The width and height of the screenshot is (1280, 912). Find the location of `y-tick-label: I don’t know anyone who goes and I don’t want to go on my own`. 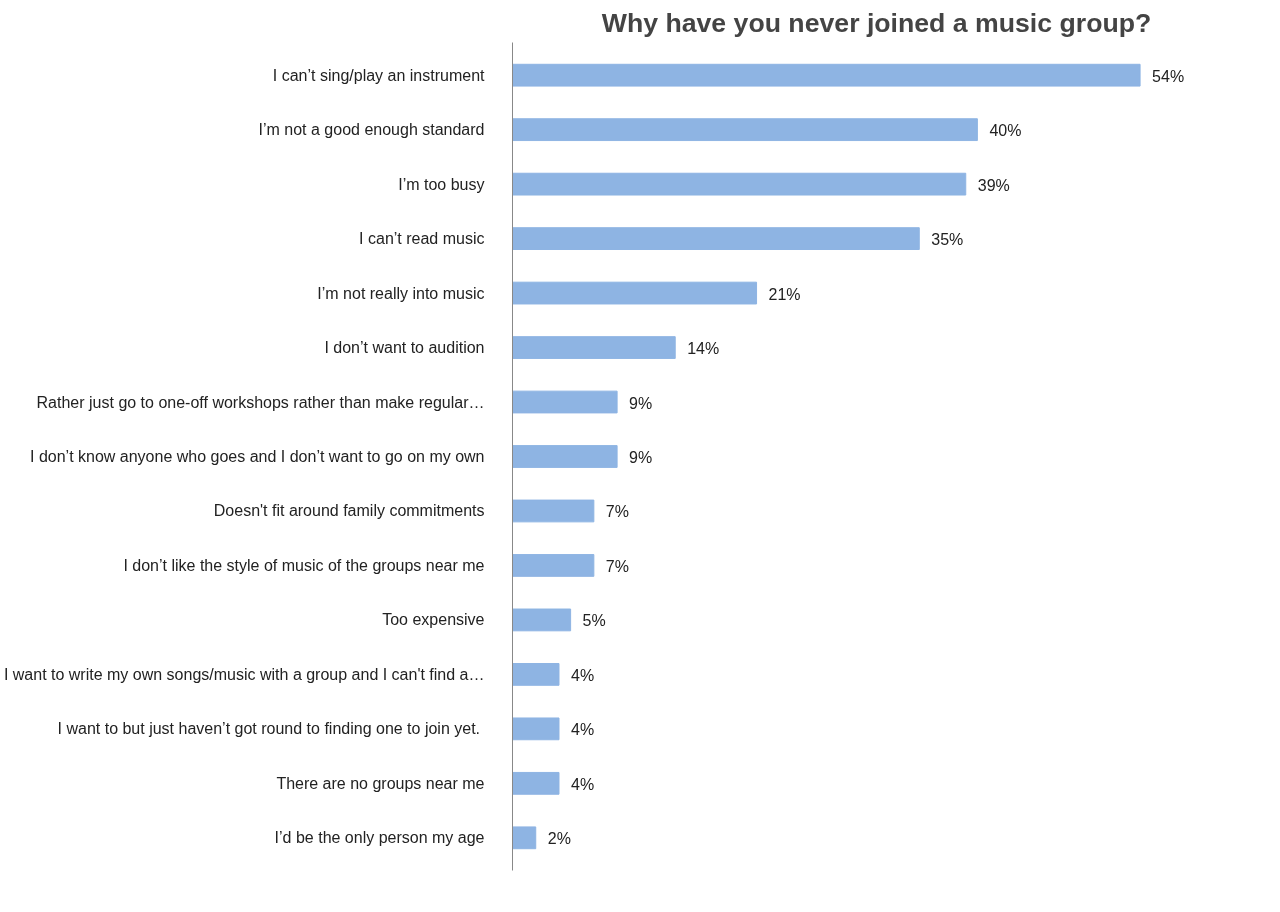

y-tick-label: I don’t know anyone who goes and I don’t want to go on my own is located at coordinates (257, 456).